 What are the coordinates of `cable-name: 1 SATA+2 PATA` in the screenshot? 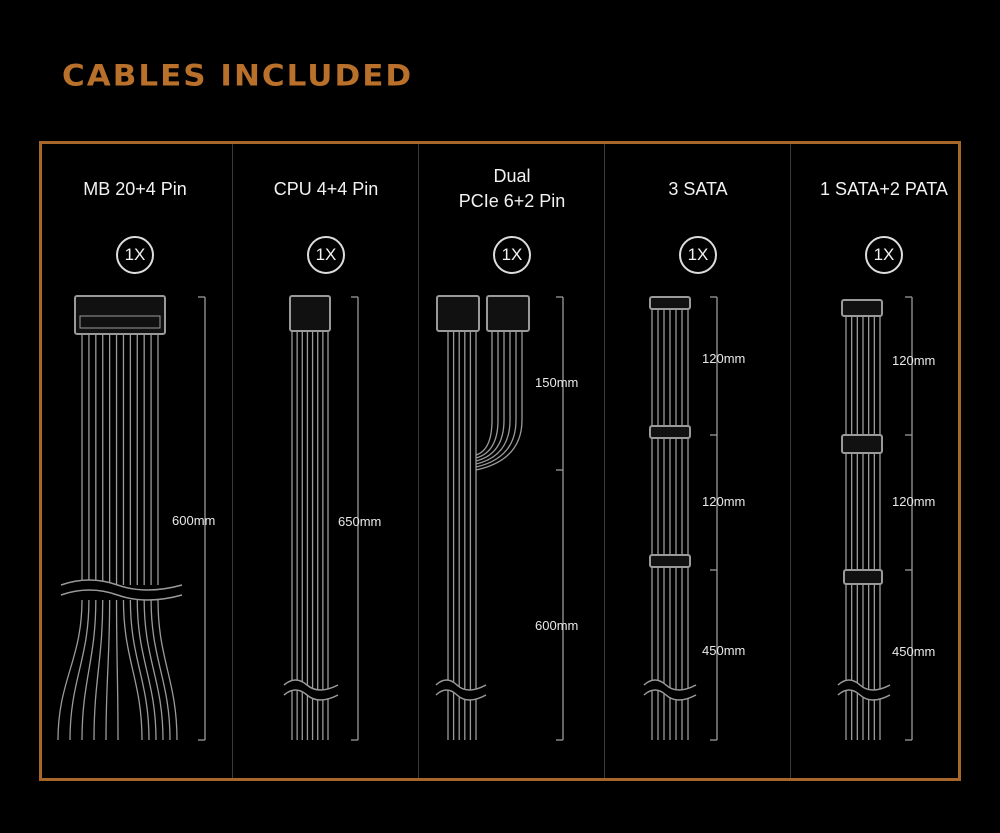 It's located at (884, 189).